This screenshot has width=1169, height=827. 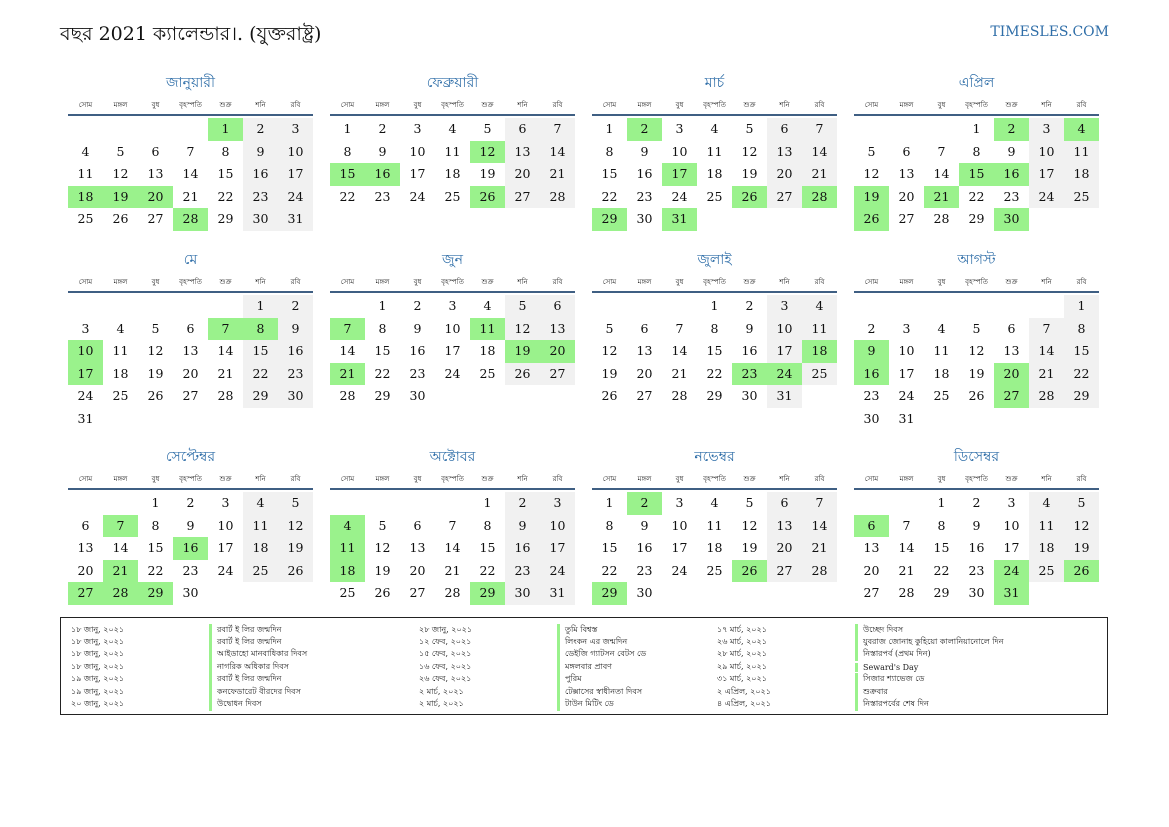 What do you see at coordinates (487, 328) in the screenshot?
I see `holiday-day-cell: 11` at bounding box center [487, 328].